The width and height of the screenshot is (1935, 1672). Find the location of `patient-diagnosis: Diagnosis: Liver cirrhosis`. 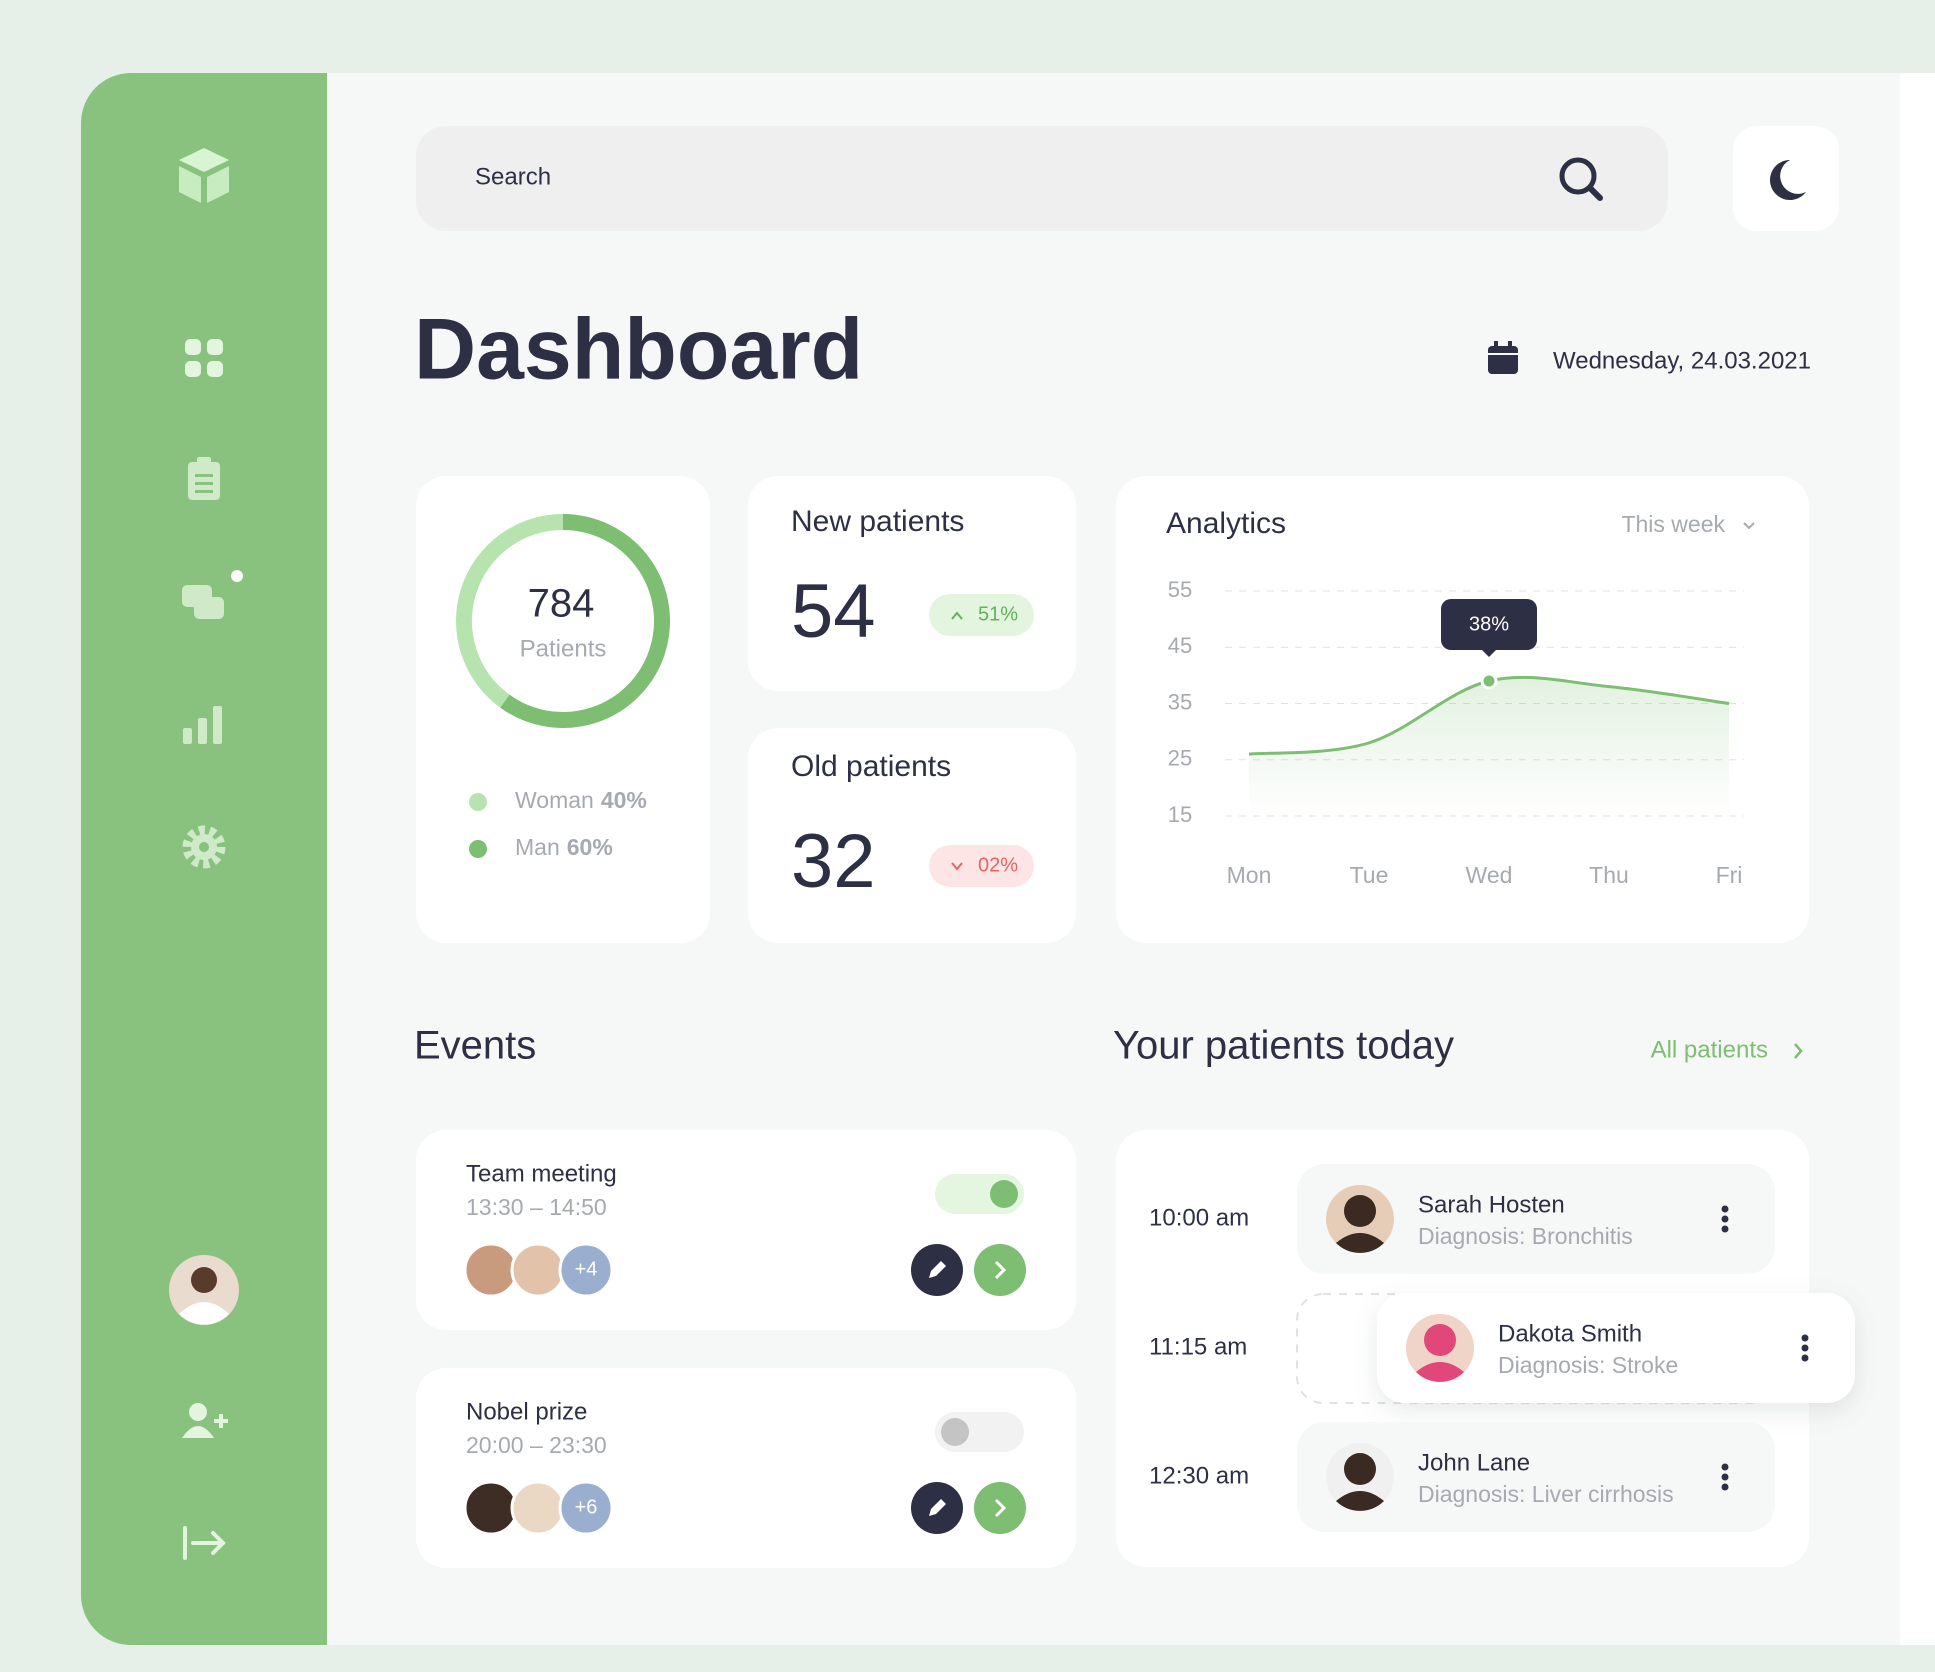

patient-diagnosis: Diagnosis: Liver cirrhosis is located at coordinates (1546, 1494).